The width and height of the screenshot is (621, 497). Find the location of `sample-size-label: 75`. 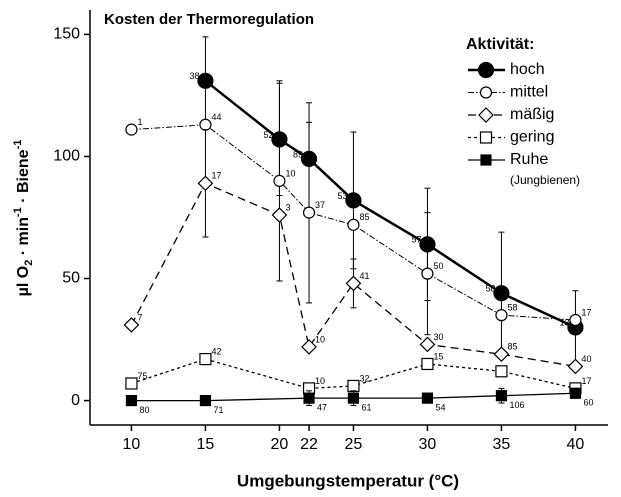

sample-size-label: 75 is located at coordinates (142, 376).